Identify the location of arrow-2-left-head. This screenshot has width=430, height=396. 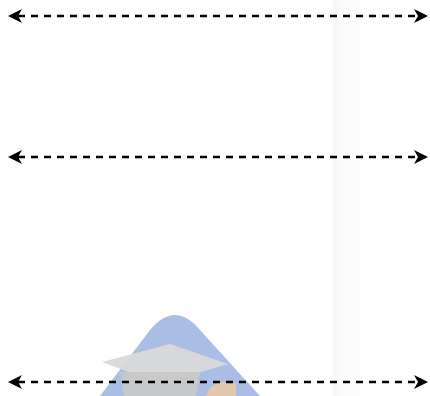
(15, 157).